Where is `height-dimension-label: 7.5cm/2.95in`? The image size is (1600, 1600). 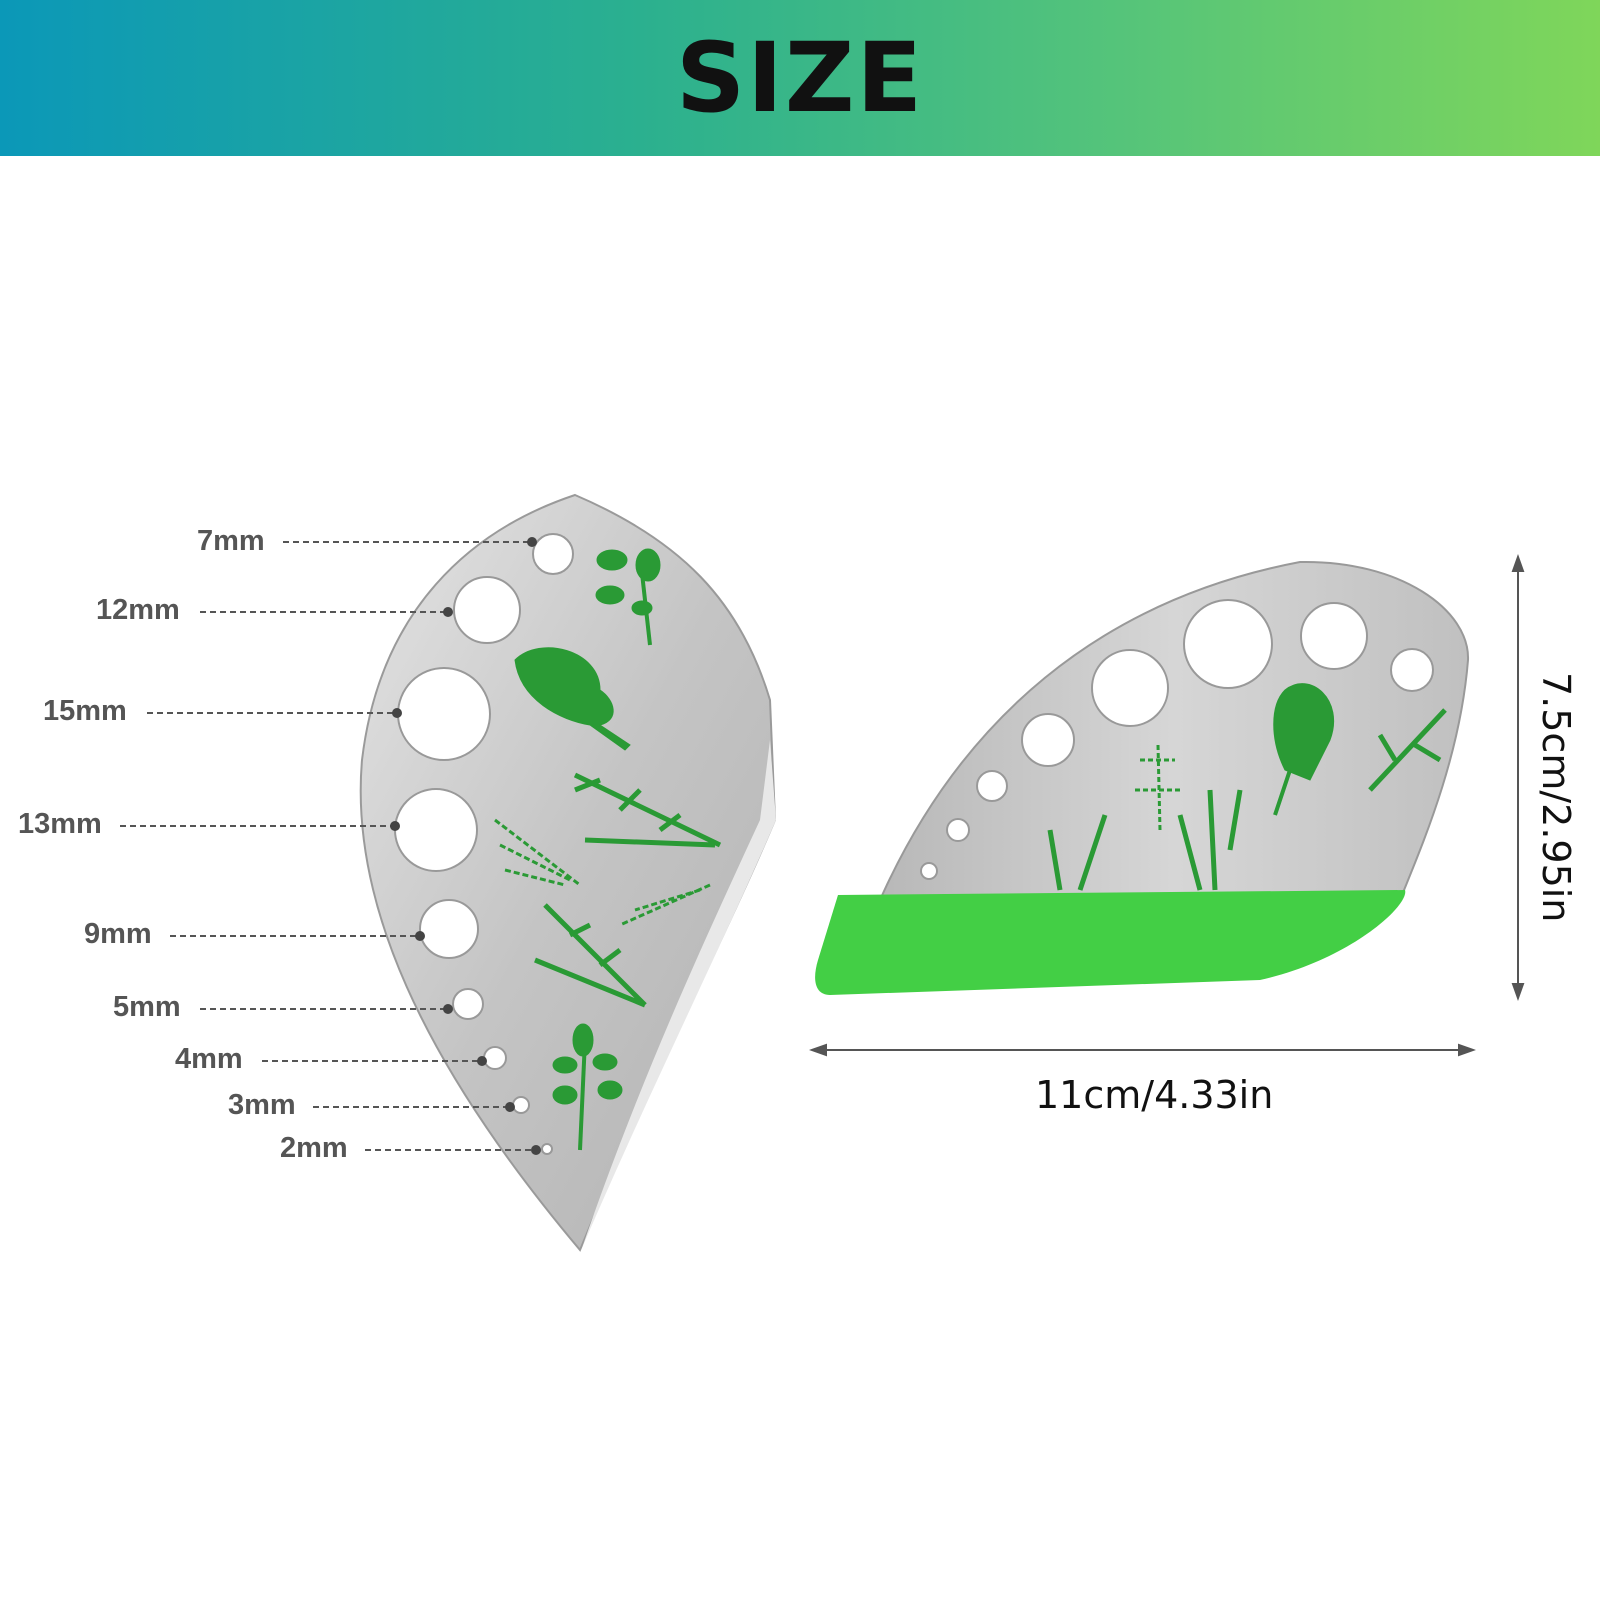
height-dimension-label: 7.5cm/2.95in is located at coordinates (1556, 797).